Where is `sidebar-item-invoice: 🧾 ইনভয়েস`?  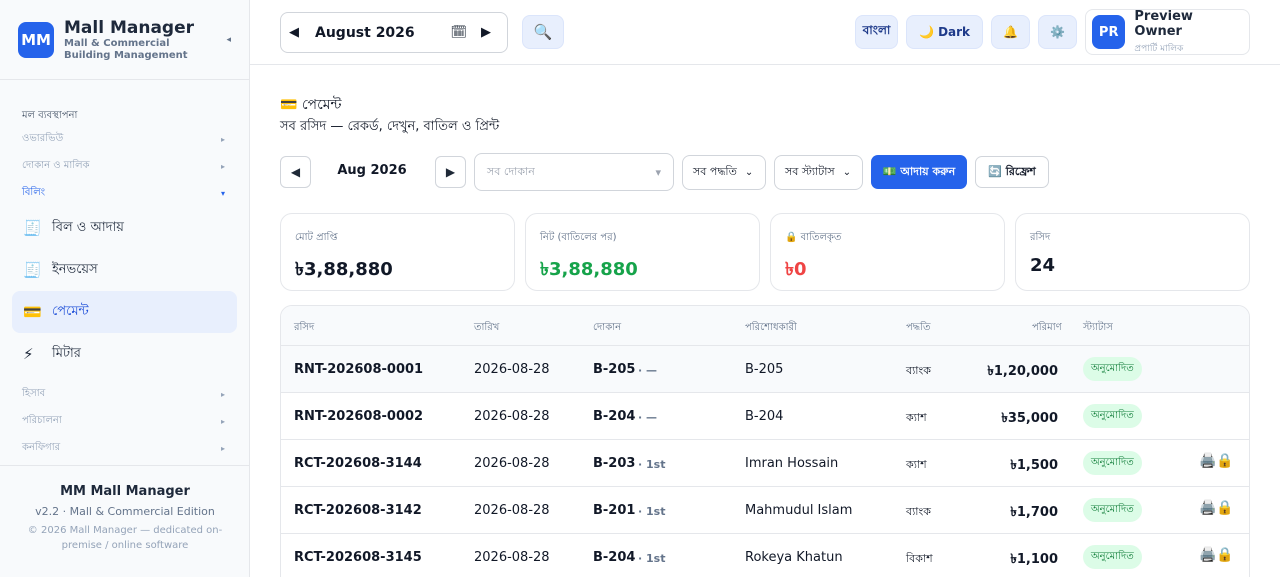 sidebar-item-invoice: 🧾 ইনভয়েস is located at coordinates (124, 270).